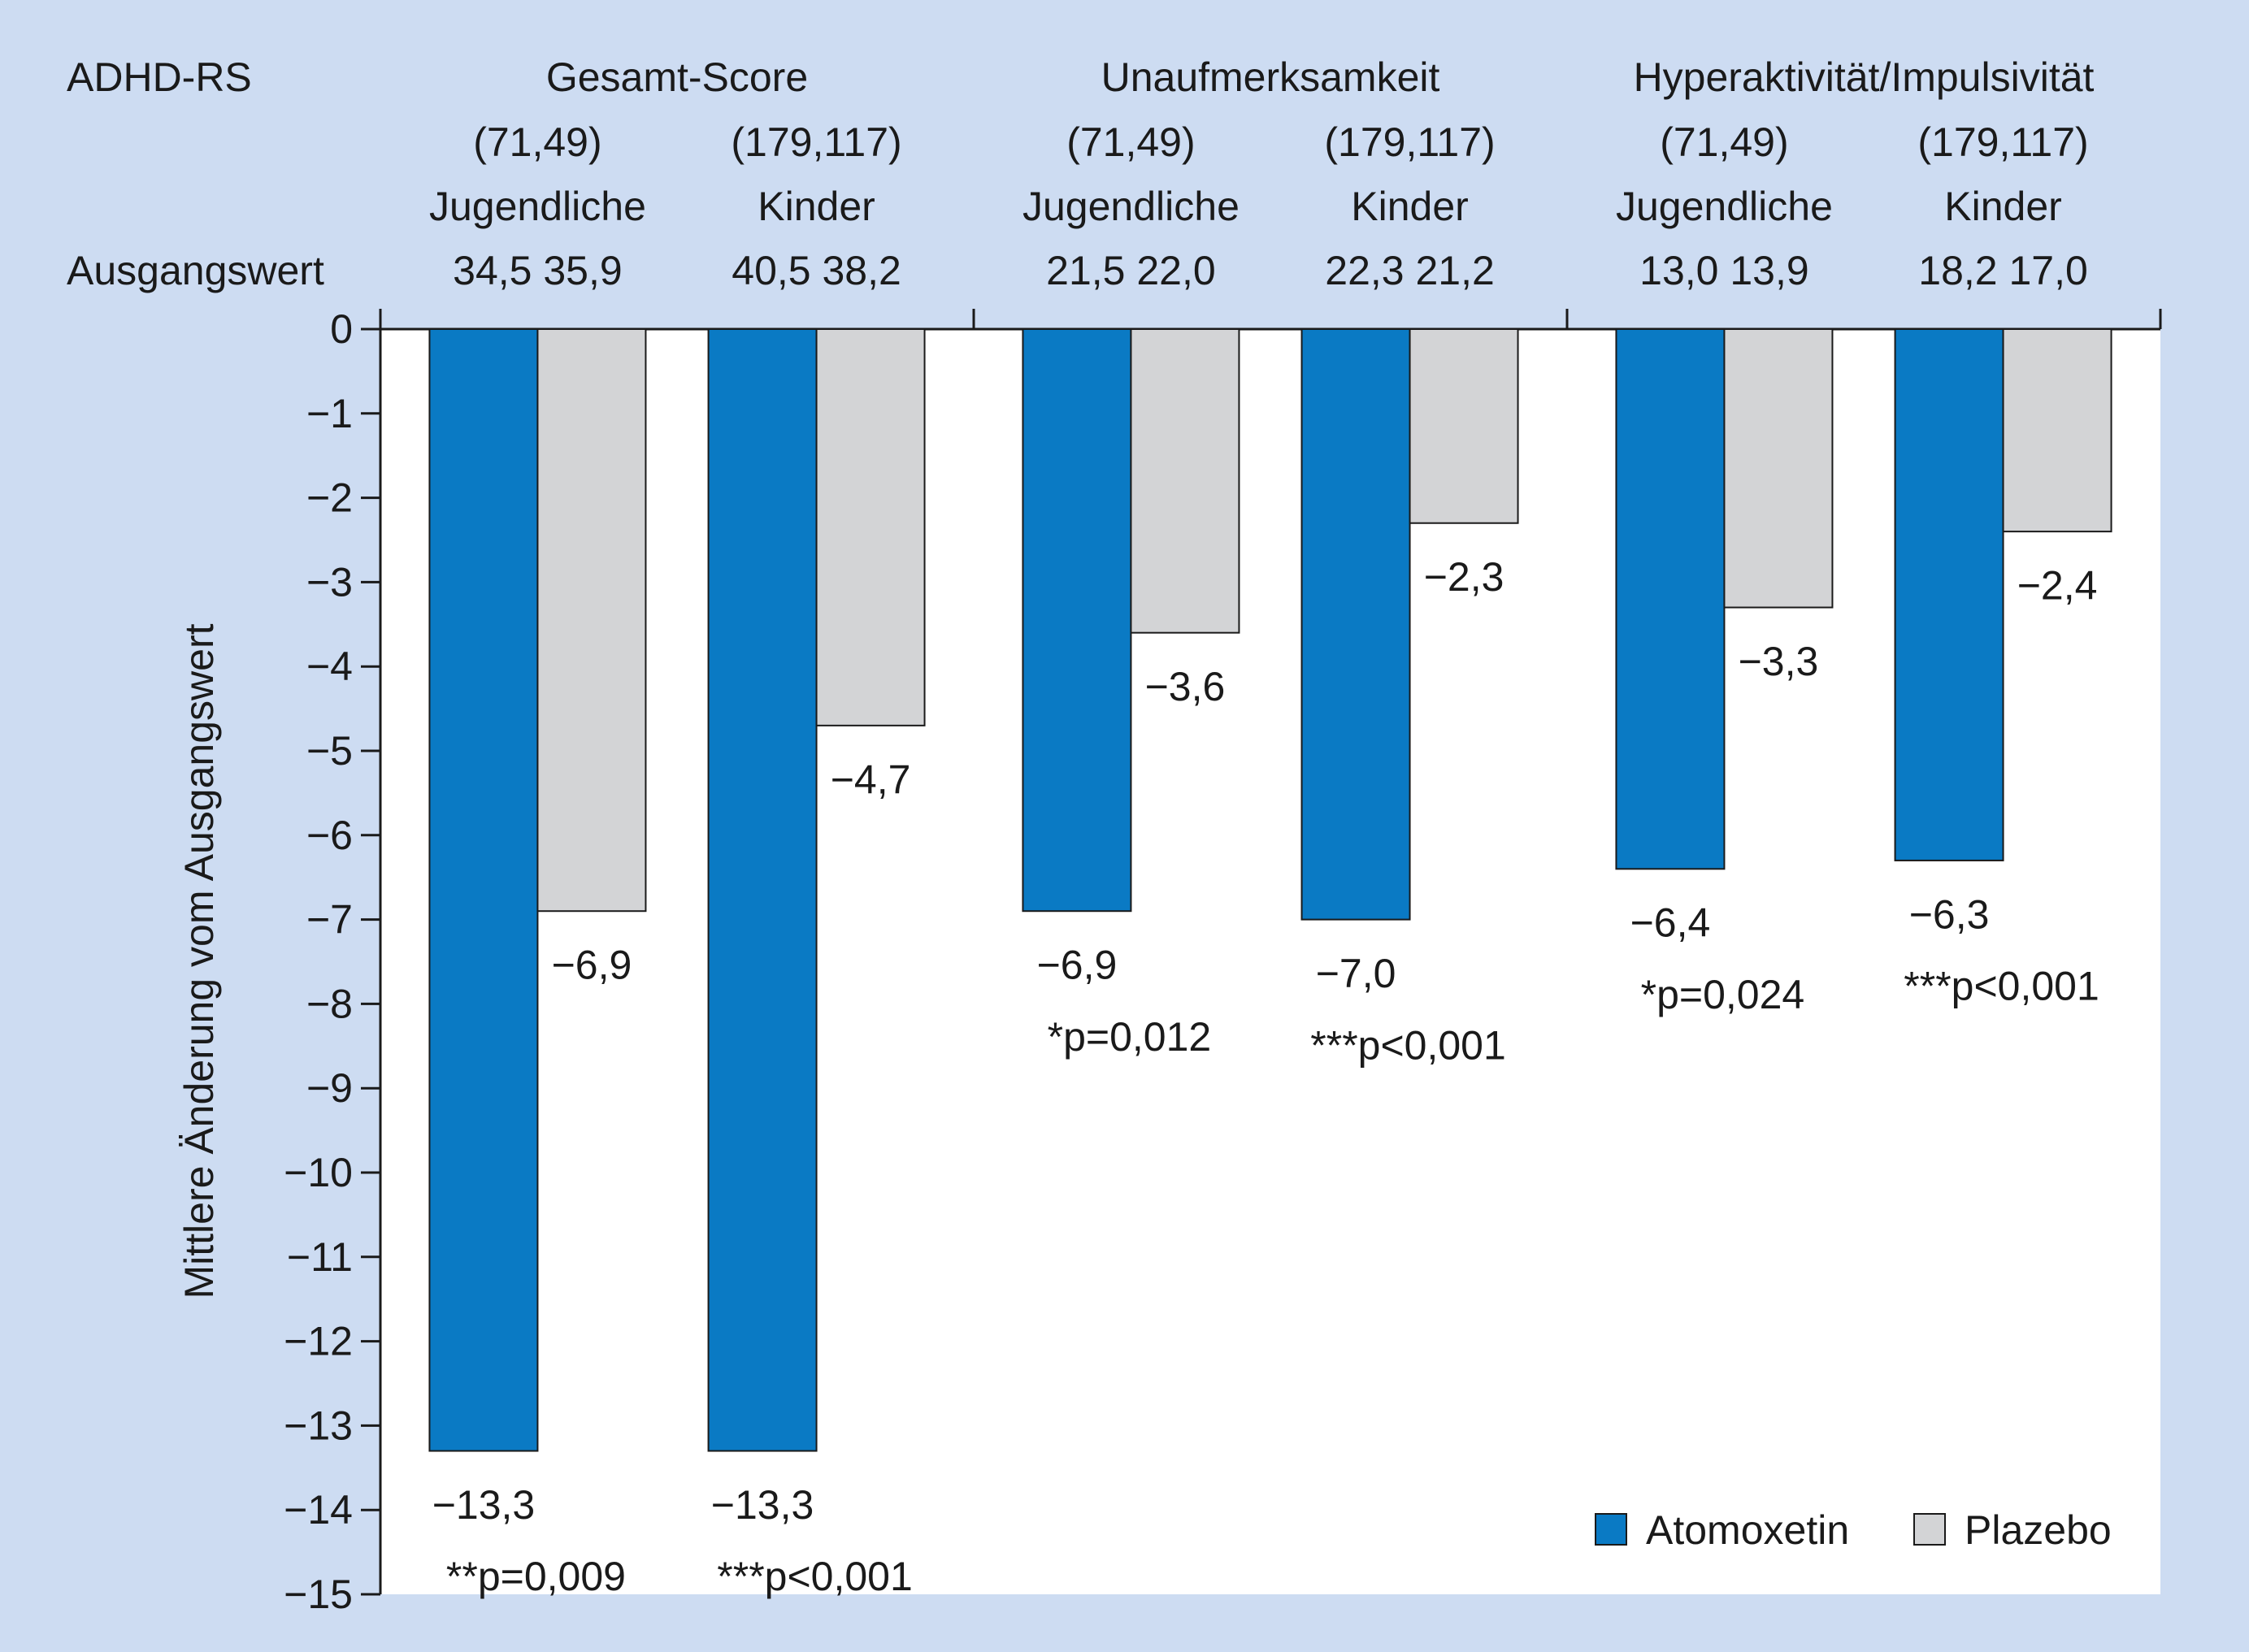 The image size is (2249, 1652). What do you see at coordinates (1185, 686) in the screenshot?
I see `bar-value-label: −3,6` at bounding box center [1185, 686].